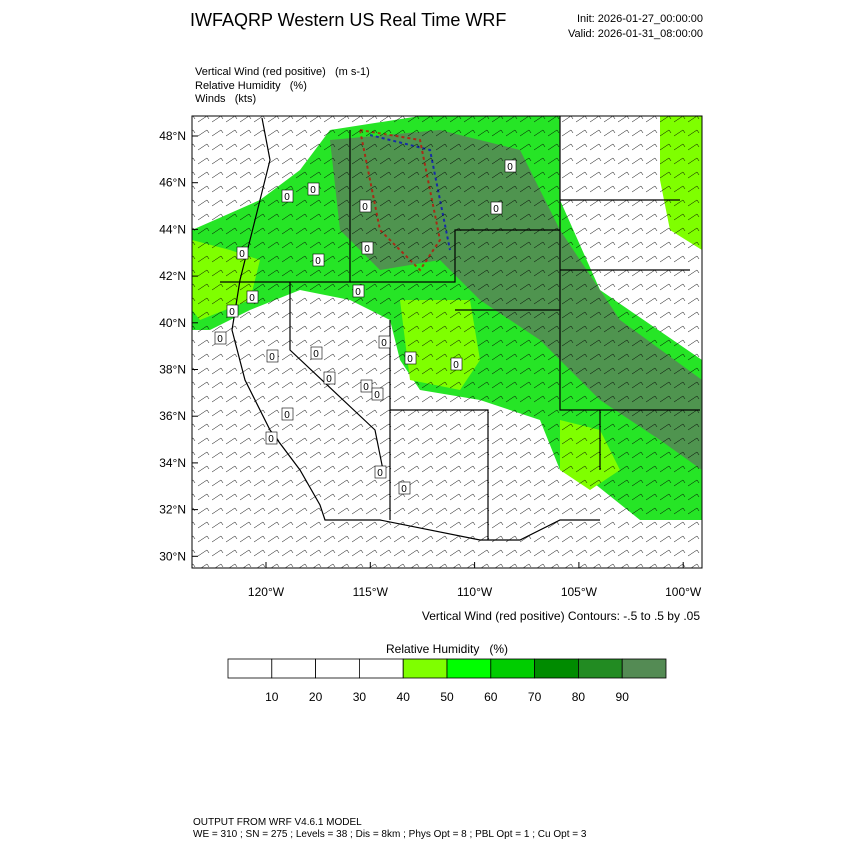 The image size is (850, 855). Describe the element at coordinates (316, 697) in the screenshot. I see `colorbar-label: 20` at that location.